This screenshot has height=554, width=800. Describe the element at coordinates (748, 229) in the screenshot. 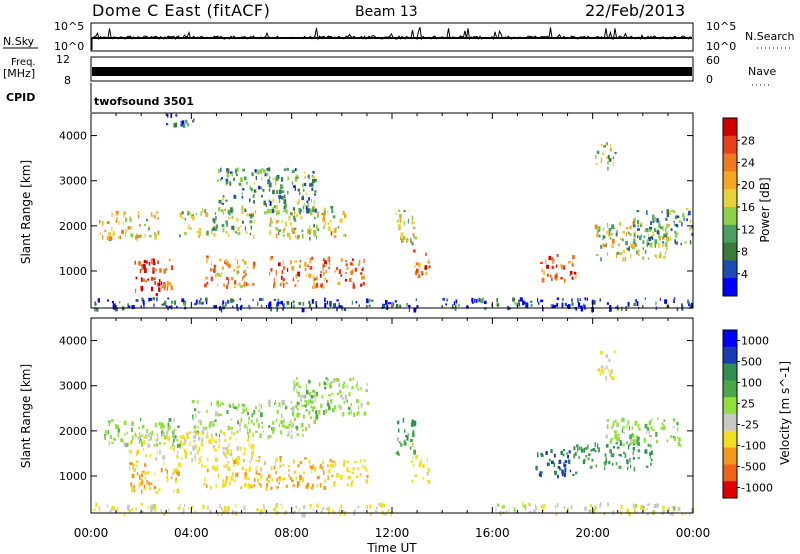

I see `colorbar-tick-label: 12` at that location.